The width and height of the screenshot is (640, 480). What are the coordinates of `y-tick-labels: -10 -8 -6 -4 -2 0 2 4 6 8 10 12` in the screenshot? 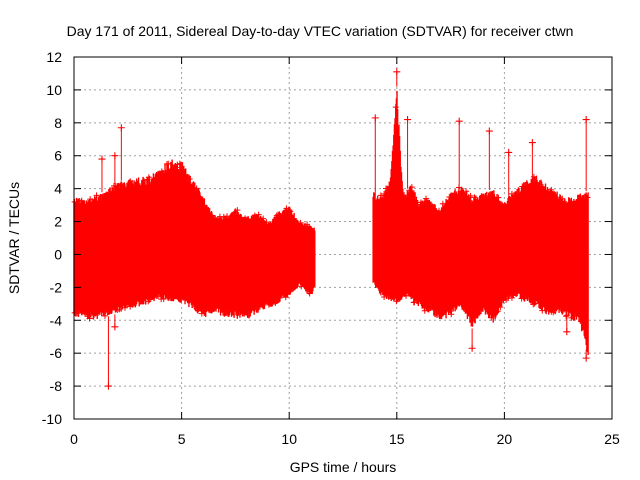 It's located at (52, 238).